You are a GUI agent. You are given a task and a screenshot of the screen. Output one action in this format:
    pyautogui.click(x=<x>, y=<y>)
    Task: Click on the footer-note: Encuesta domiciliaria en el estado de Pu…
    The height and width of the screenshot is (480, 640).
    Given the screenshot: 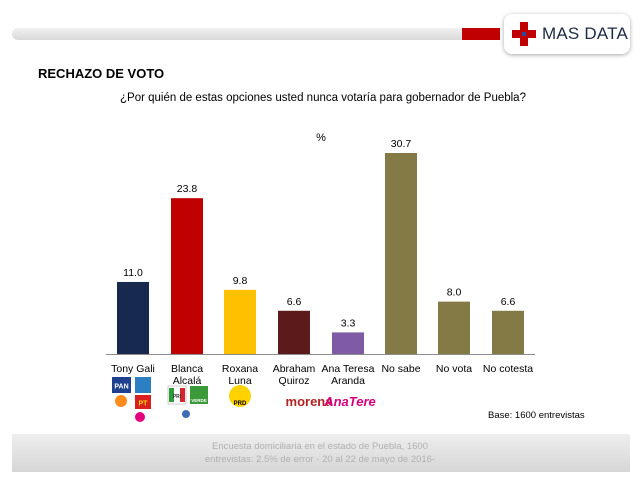 What is the action you would take?
    pyautogui.click(x=320, y=453)
    